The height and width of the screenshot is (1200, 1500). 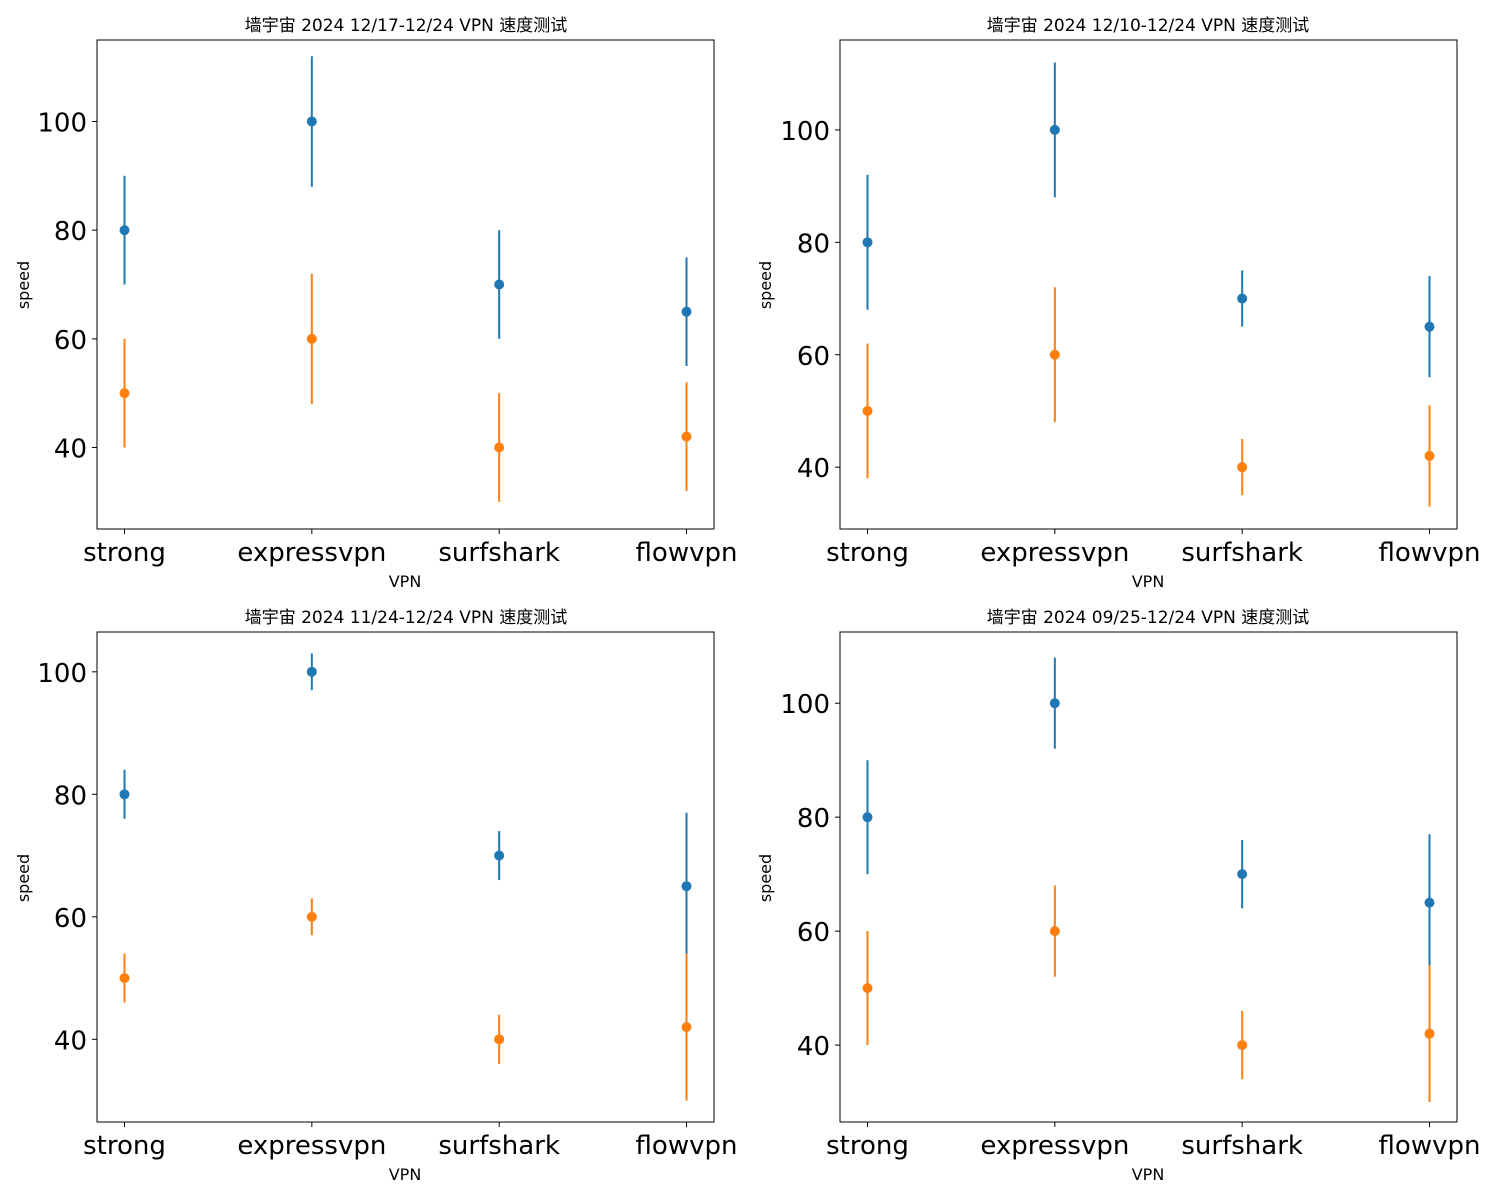 What do you see at coordinates (1148, 26) in the screenshot?
I see `chart-title: 墙宇宙 2024 12/10-12/24 VPN 速度测试` at bounding box center [1148, 26].